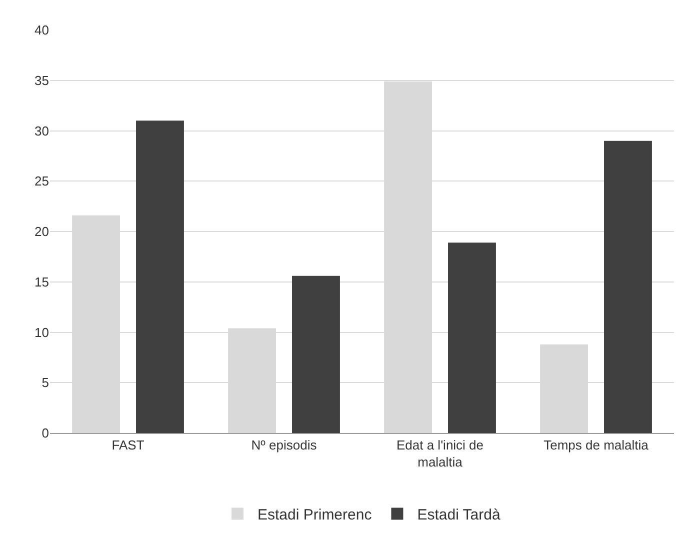  Describe the element at coordinates (41, 332) in the screenshot. I see `y-tick-label: 10` at that location.